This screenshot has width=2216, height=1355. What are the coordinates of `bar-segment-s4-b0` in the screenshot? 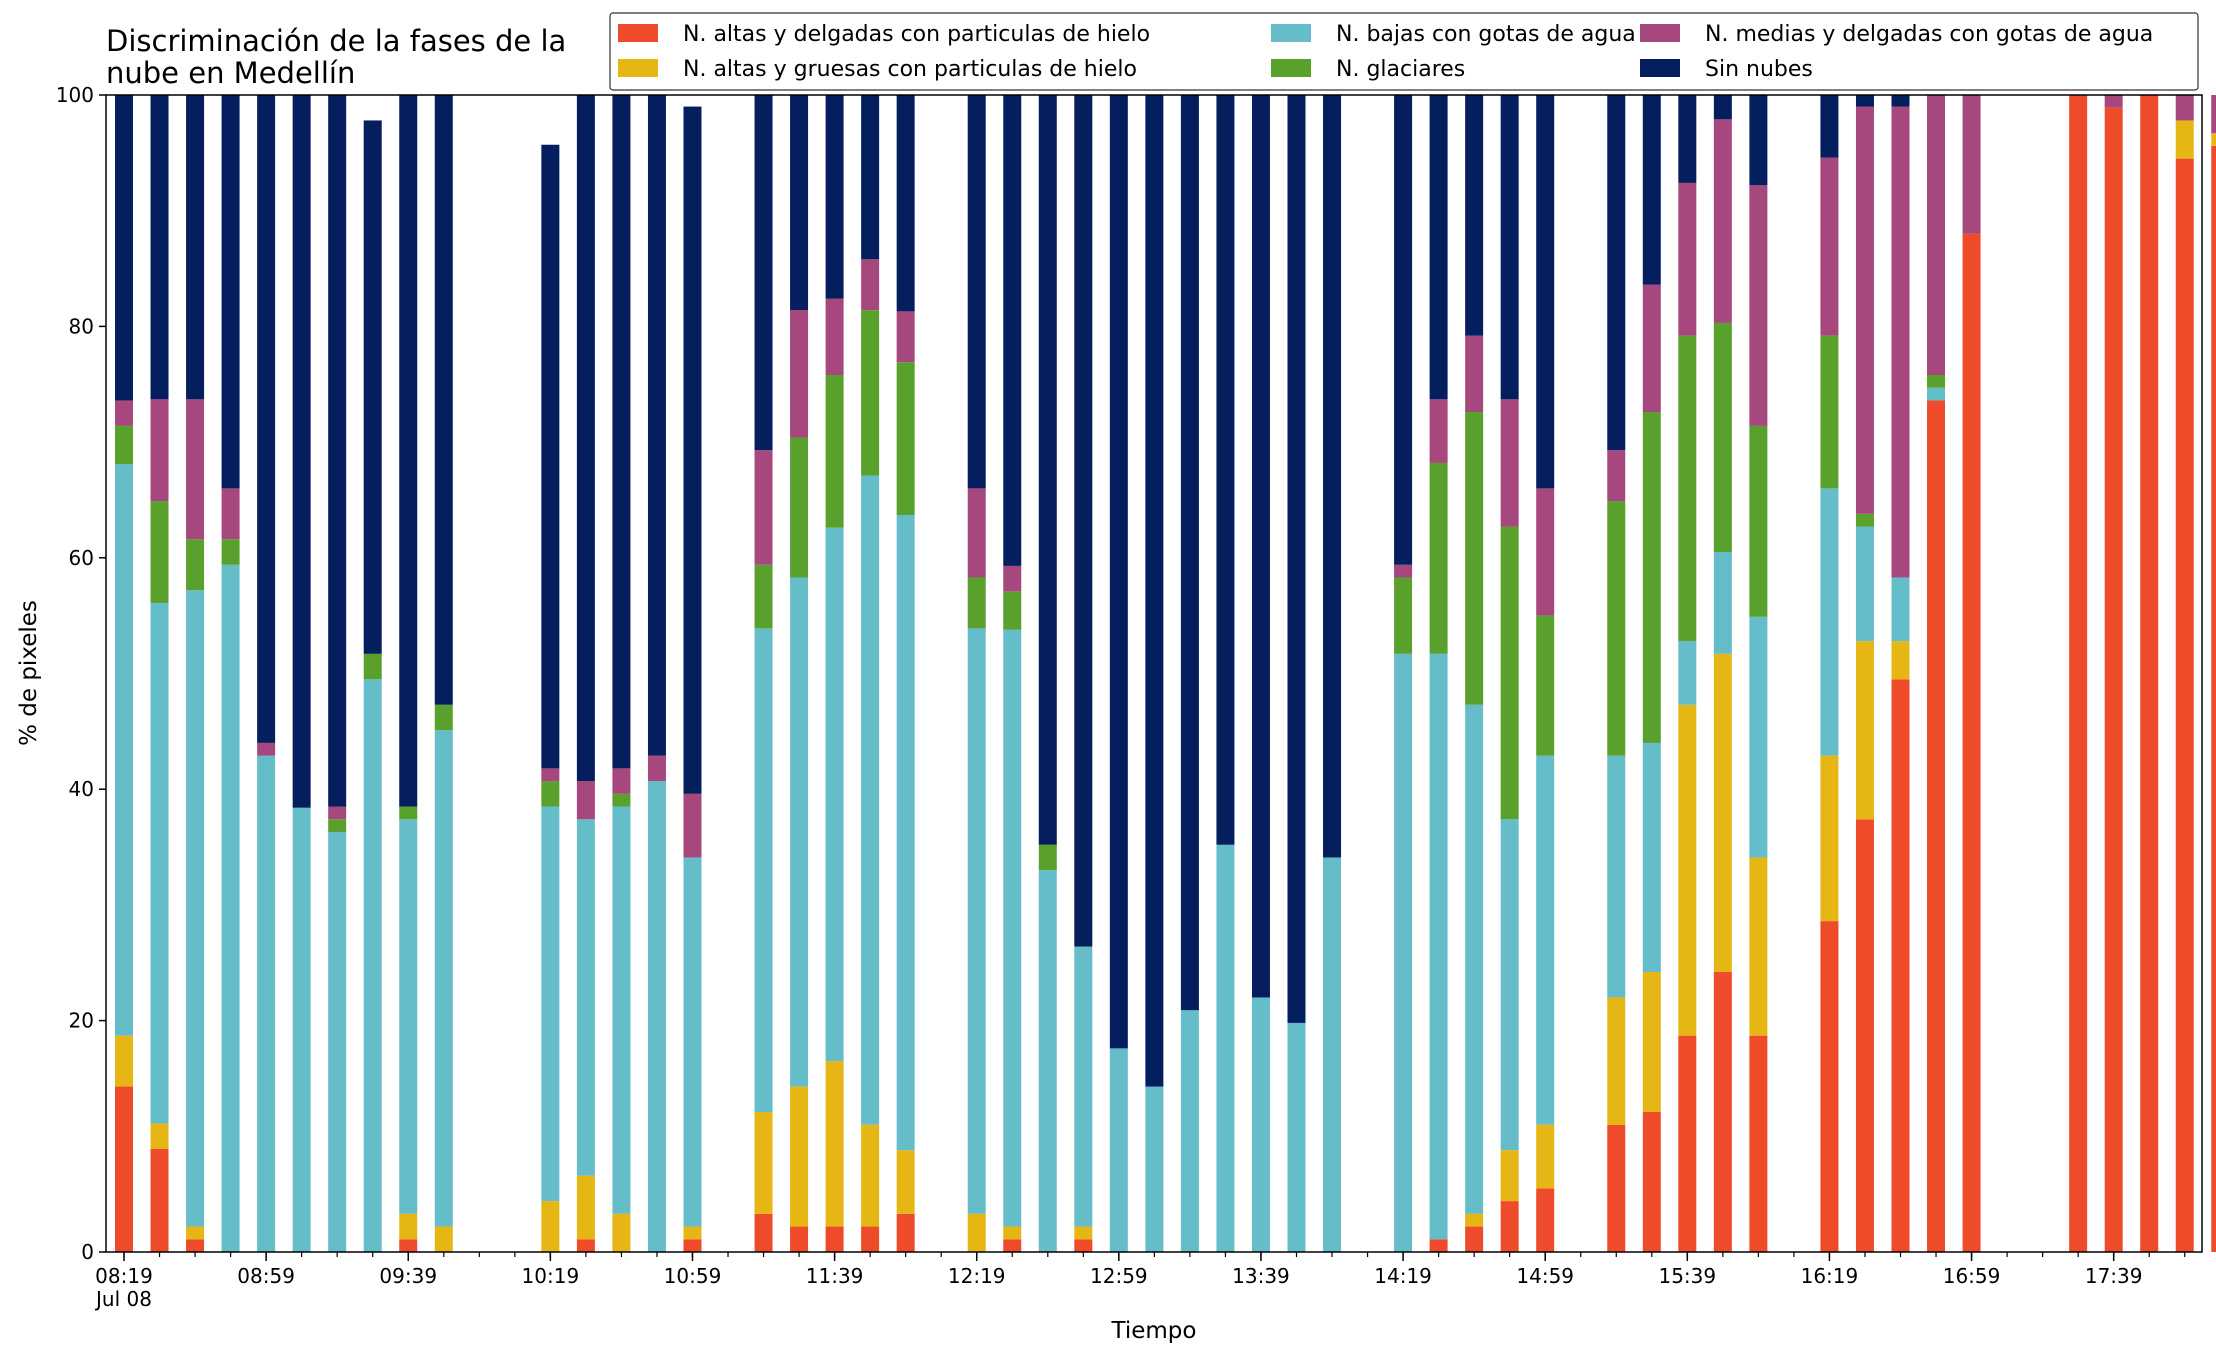 It's located at (124, 413).